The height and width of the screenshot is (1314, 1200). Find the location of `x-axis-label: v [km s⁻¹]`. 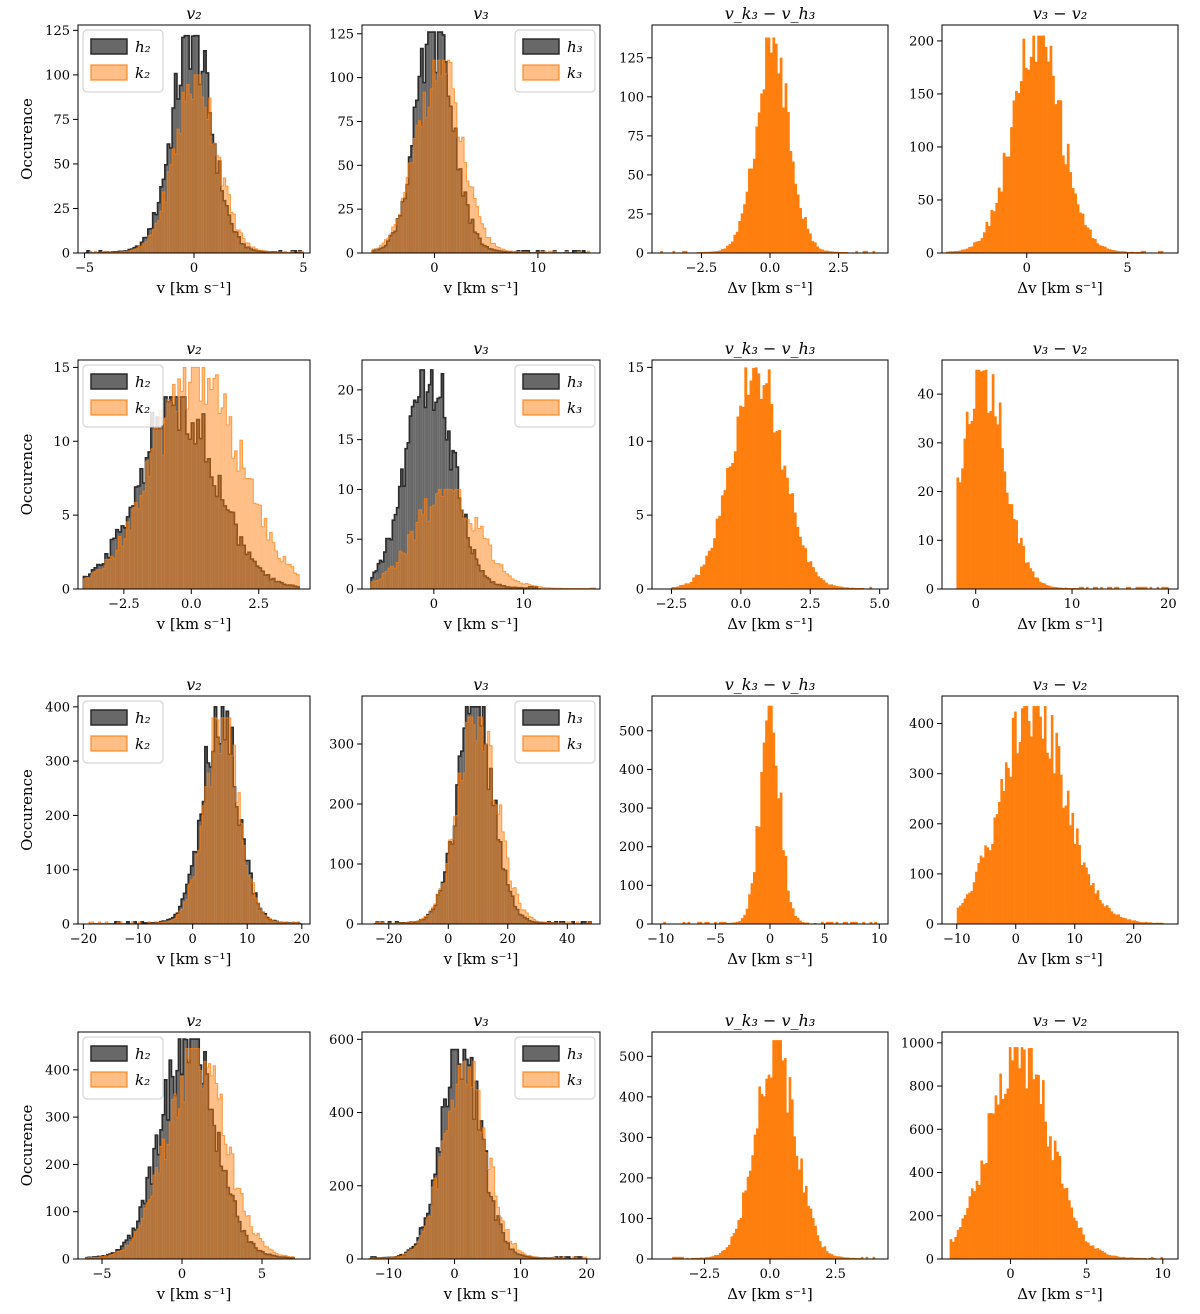

x-axis-label: v [km s⁻¹] is located at coordinates (194, 1294).